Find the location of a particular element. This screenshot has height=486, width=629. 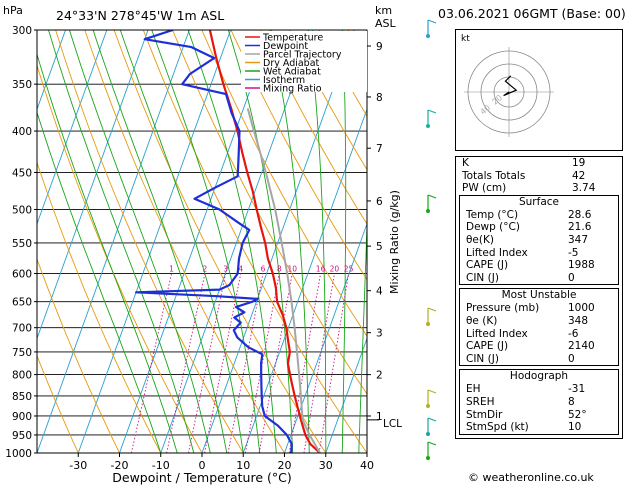

stat-row: Lifted Index -5 is located at coordinates (539, 253).